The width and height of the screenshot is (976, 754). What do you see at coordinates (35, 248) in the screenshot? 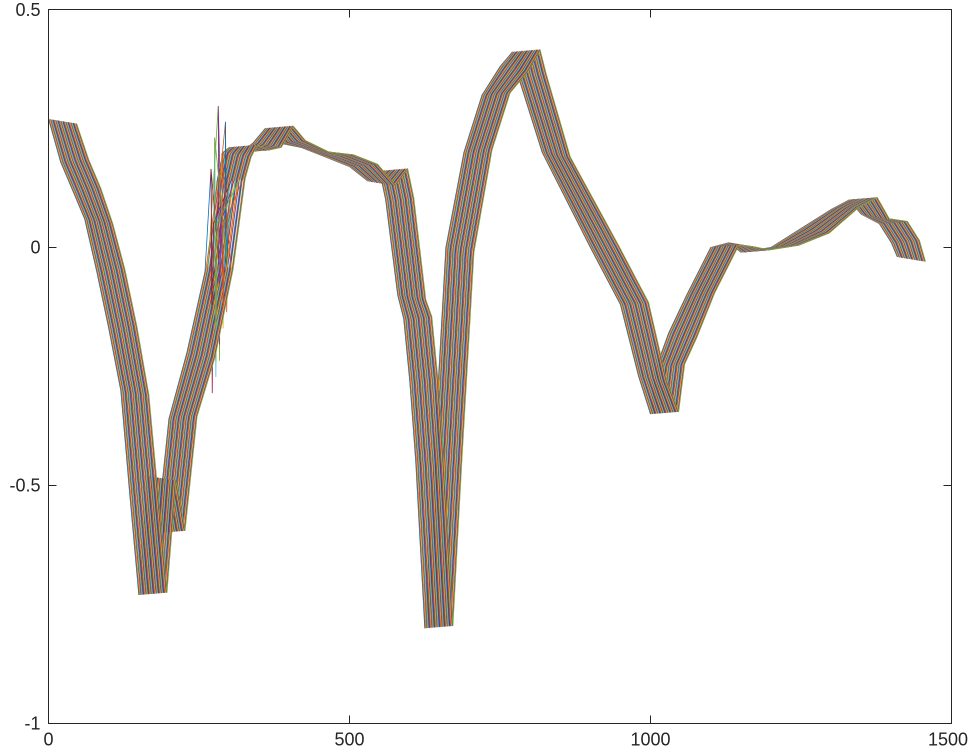
I see `y-tick-label: 0` at bounding box center [35, 248].